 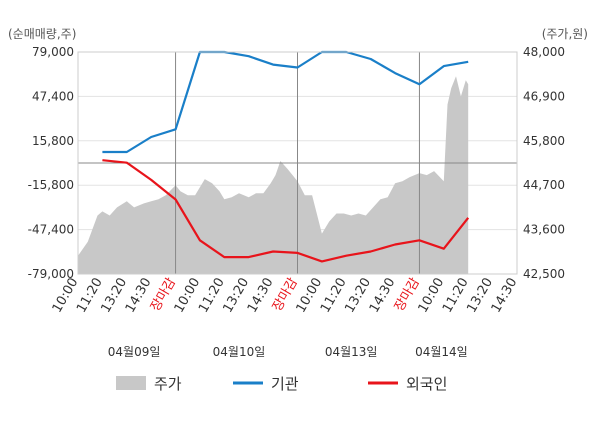 I want to click on legend-label-price: 주가, so click(x=168, y=384).